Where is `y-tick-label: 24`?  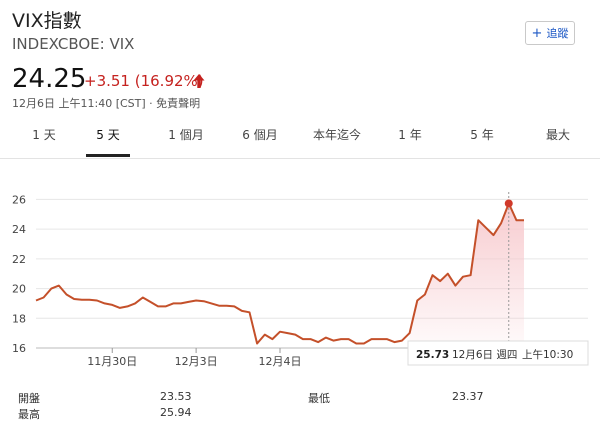
y-tick-label: 24 is located at coordinates (19, 229).